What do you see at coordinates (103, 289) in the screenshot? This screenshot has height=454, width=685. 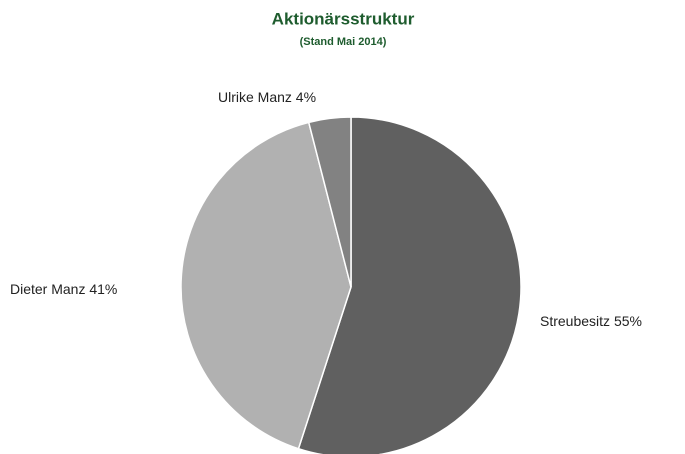 I see `slice-value-label: 41%` at bounding box center [103, 289].